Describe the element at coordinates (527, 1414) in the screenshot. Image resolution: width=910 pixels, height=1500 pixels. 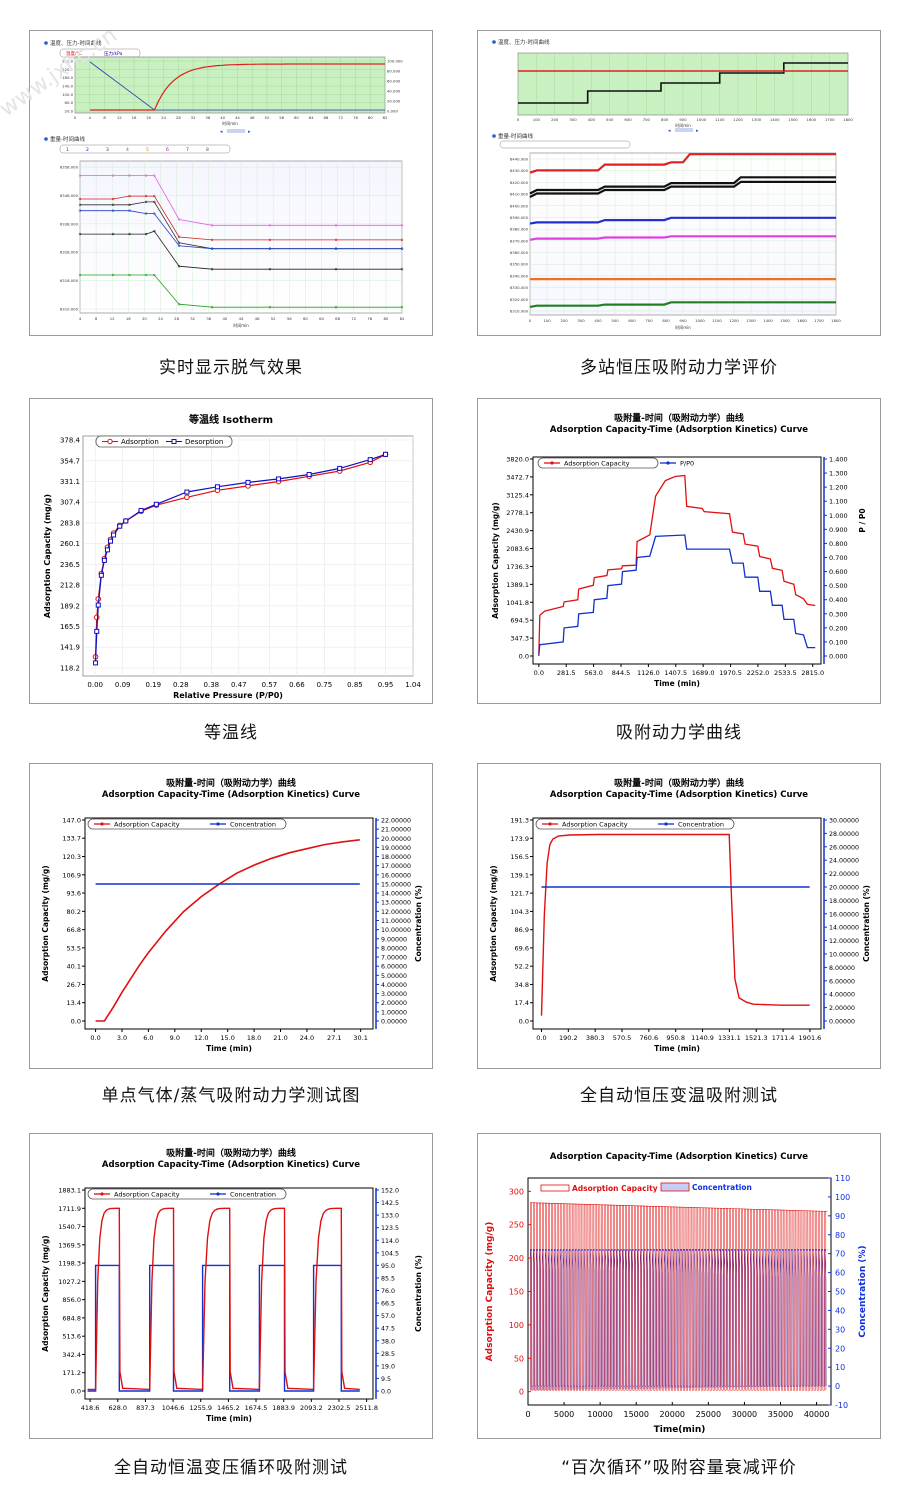
I see `x-tick-label: 0` at that location.